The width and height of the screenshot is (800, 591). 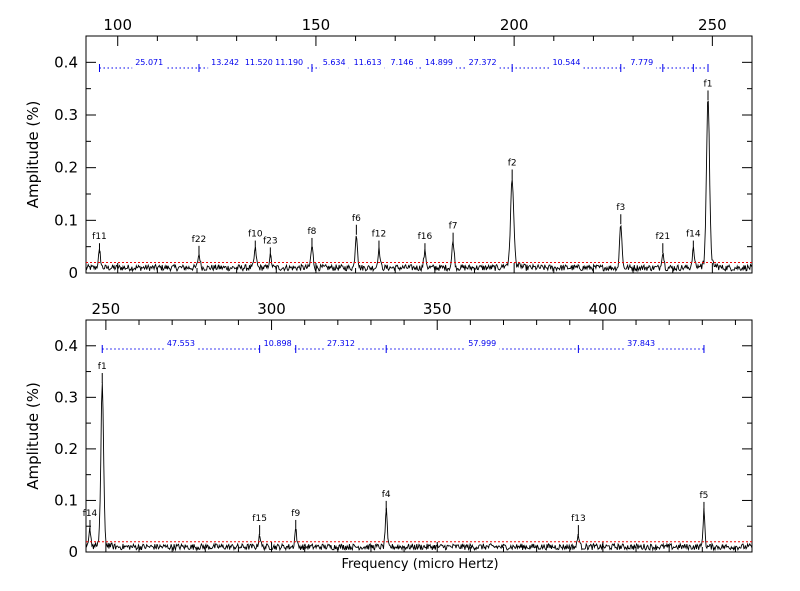 What do you see at coordinates (514, 25) in the screenshot?
I see `x-tick-label: 200` at bounding box center [514, 25].